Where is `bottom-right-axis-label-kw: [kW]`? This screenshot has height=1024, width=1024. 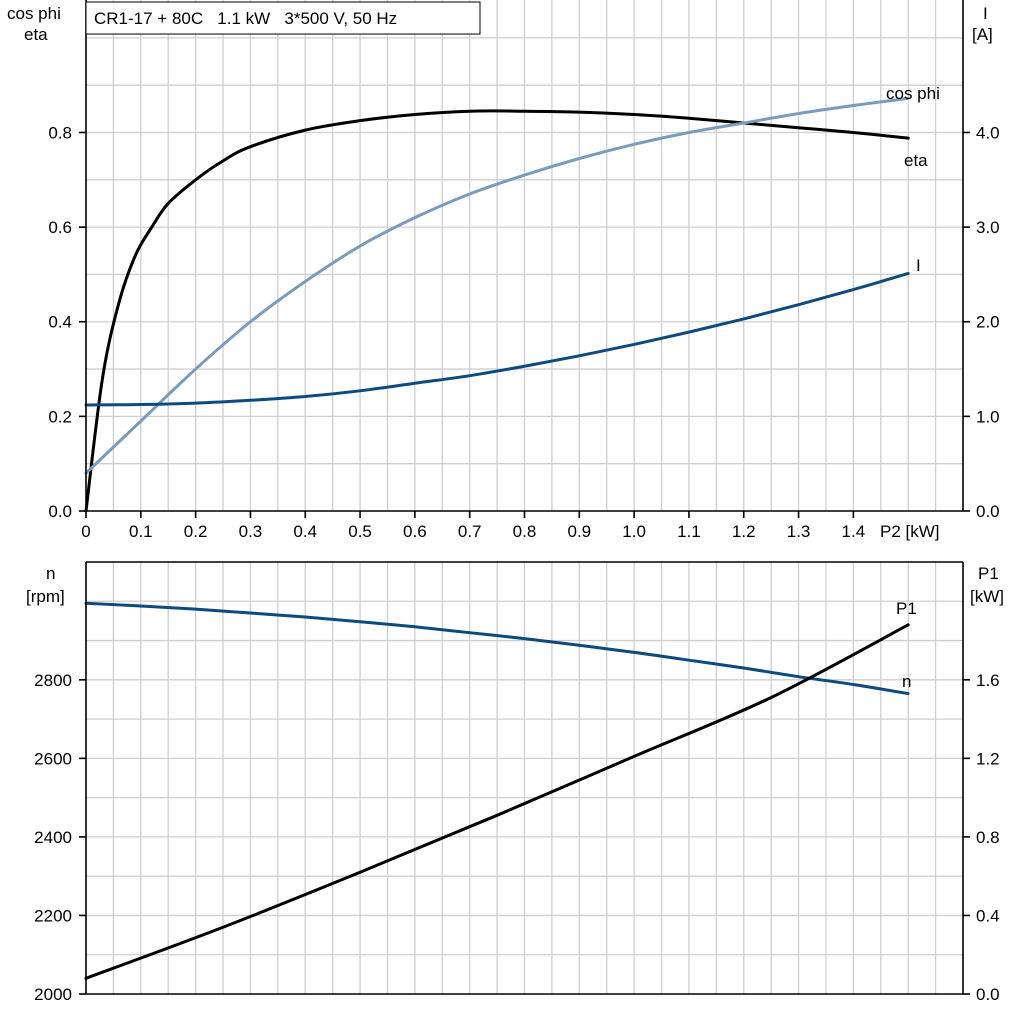 bottom-right-axis-label-kw: [kW] is located at coordinates (987, 596).